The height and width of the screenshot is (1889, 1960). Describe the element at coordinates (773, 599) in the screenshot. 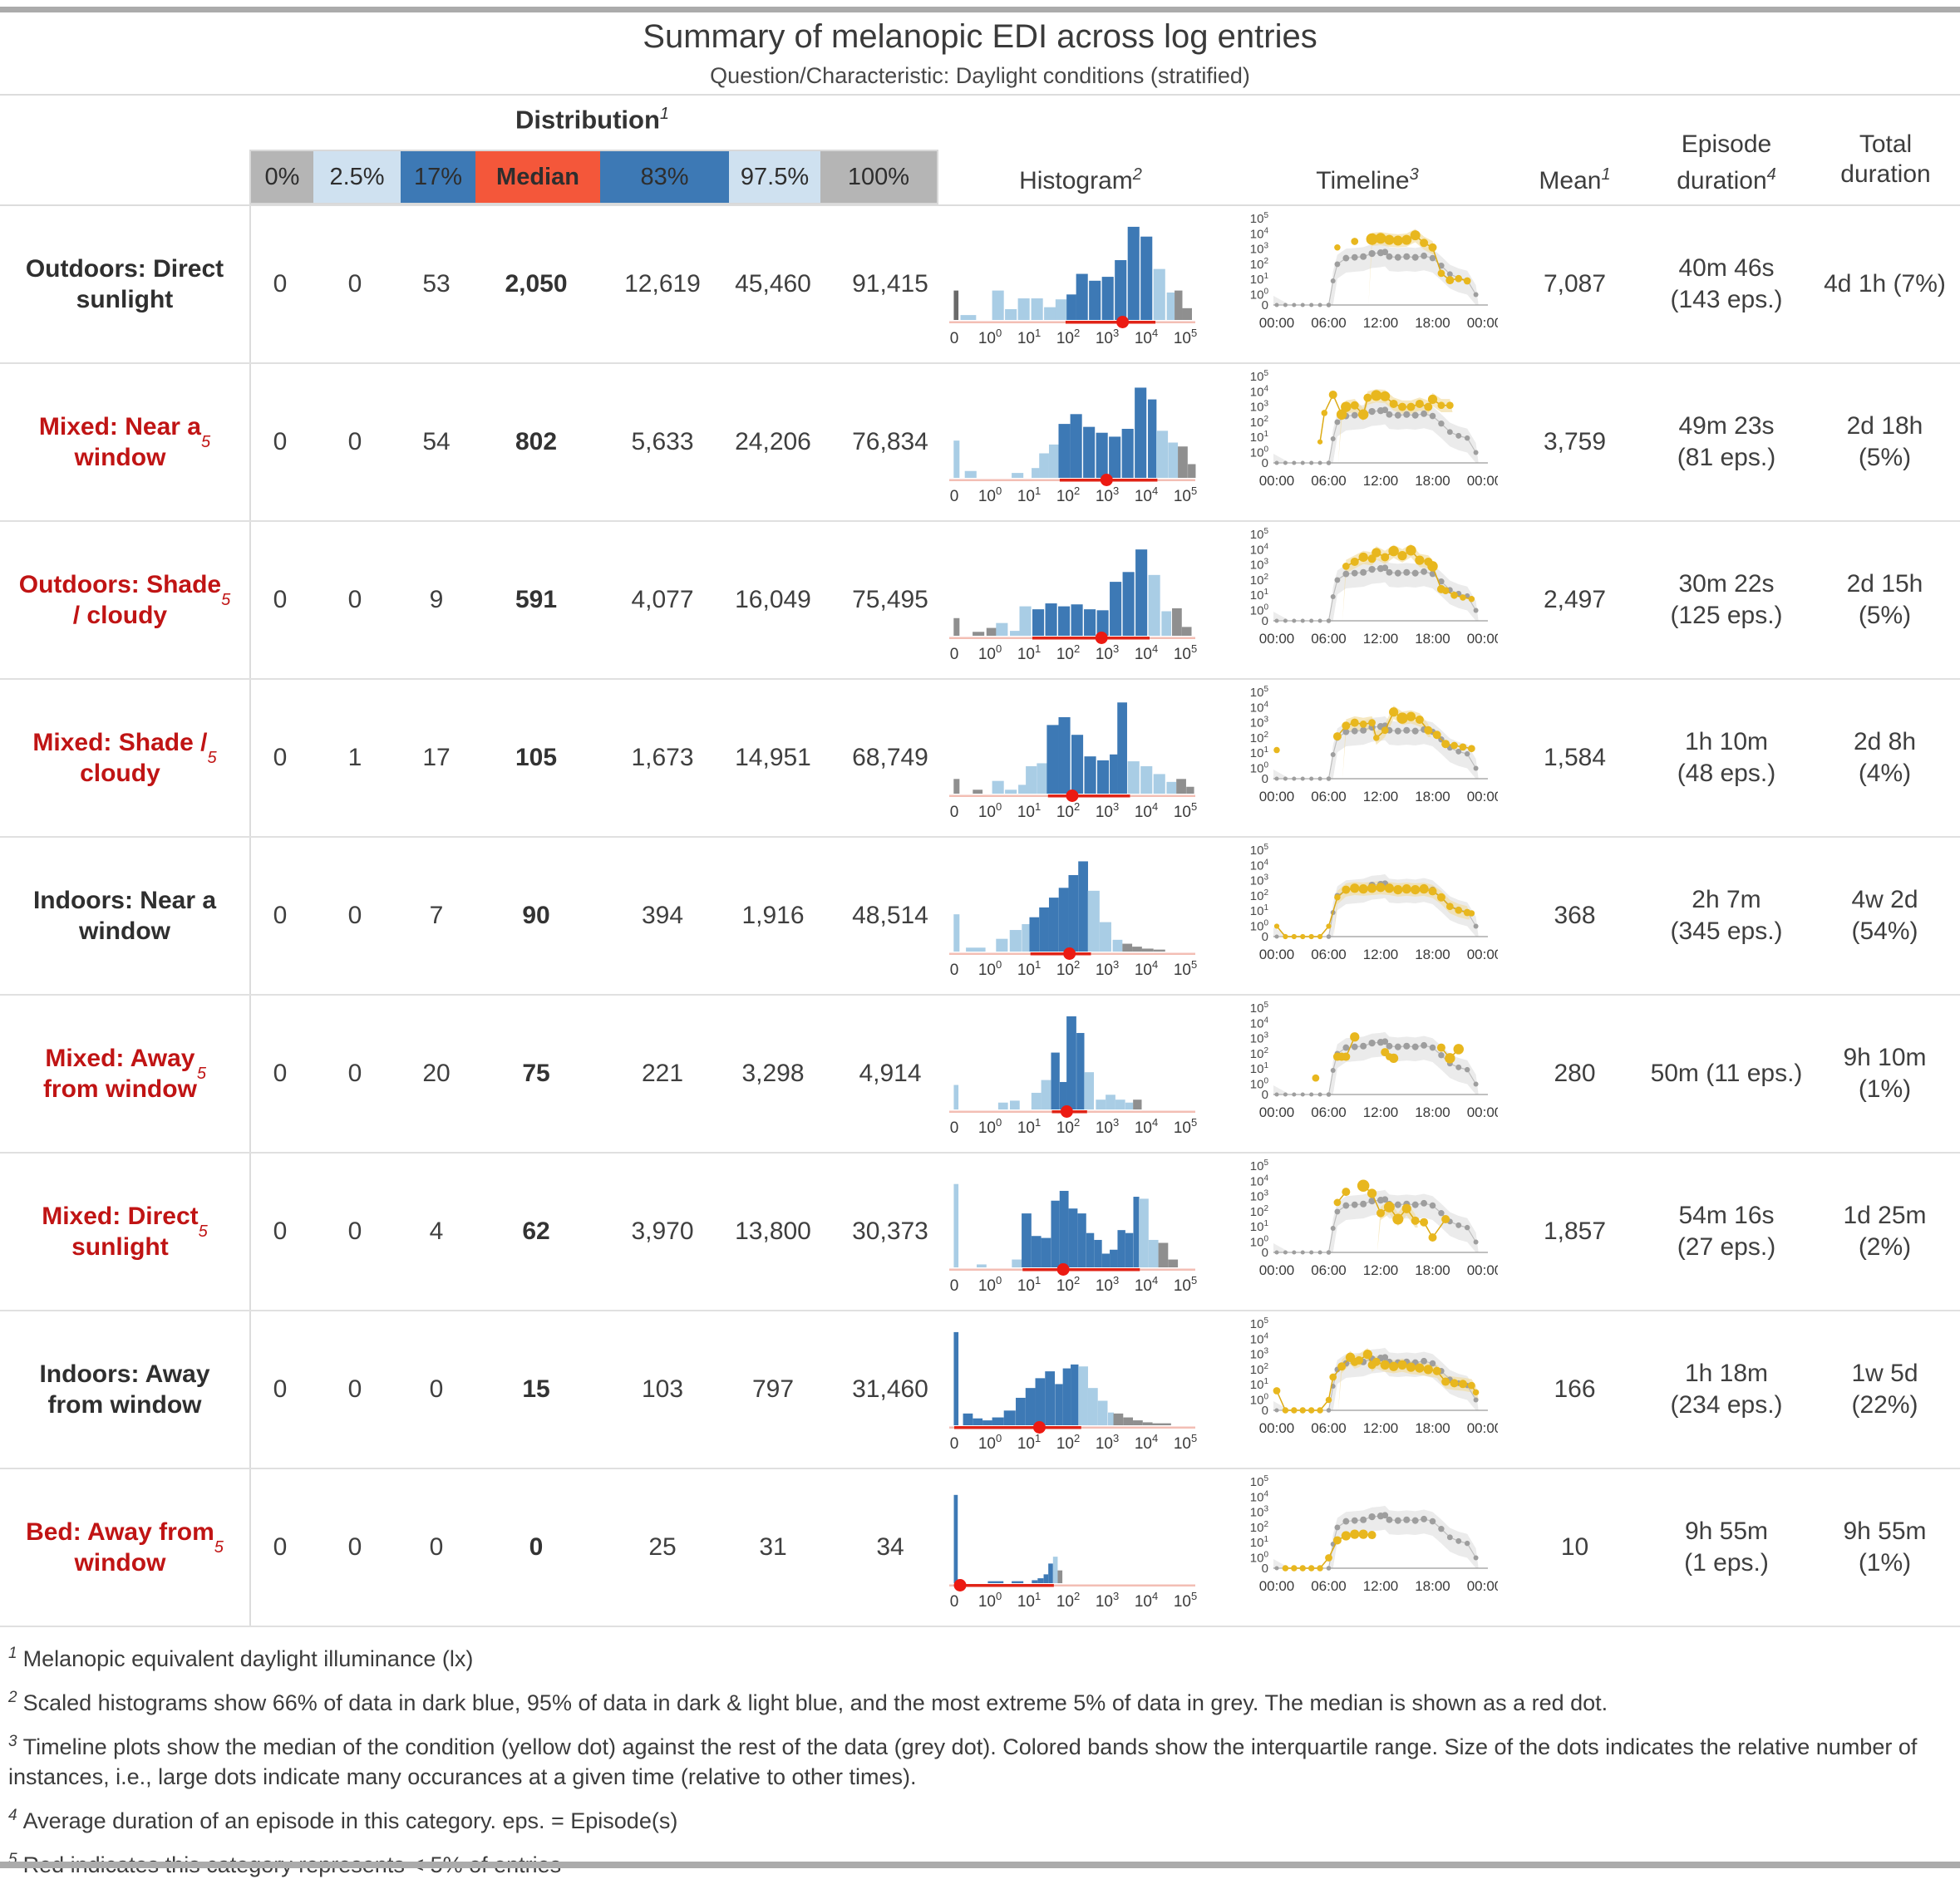

I see `percentile-value: 16,049` at that location.